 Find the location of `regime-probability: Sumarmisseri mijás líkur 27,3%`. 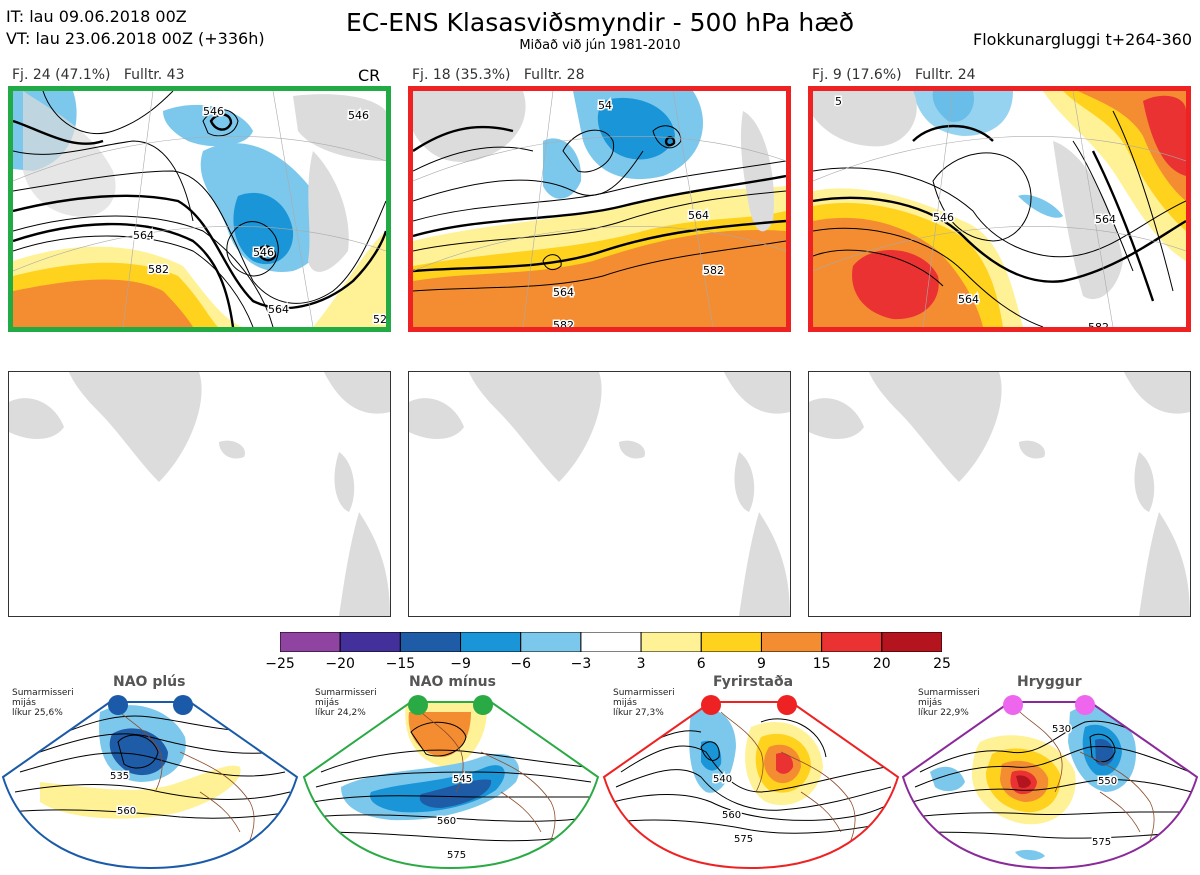

regime-probability: Sumarmisseri mijás líkur 27,3% is located at coordinates (644, 703).